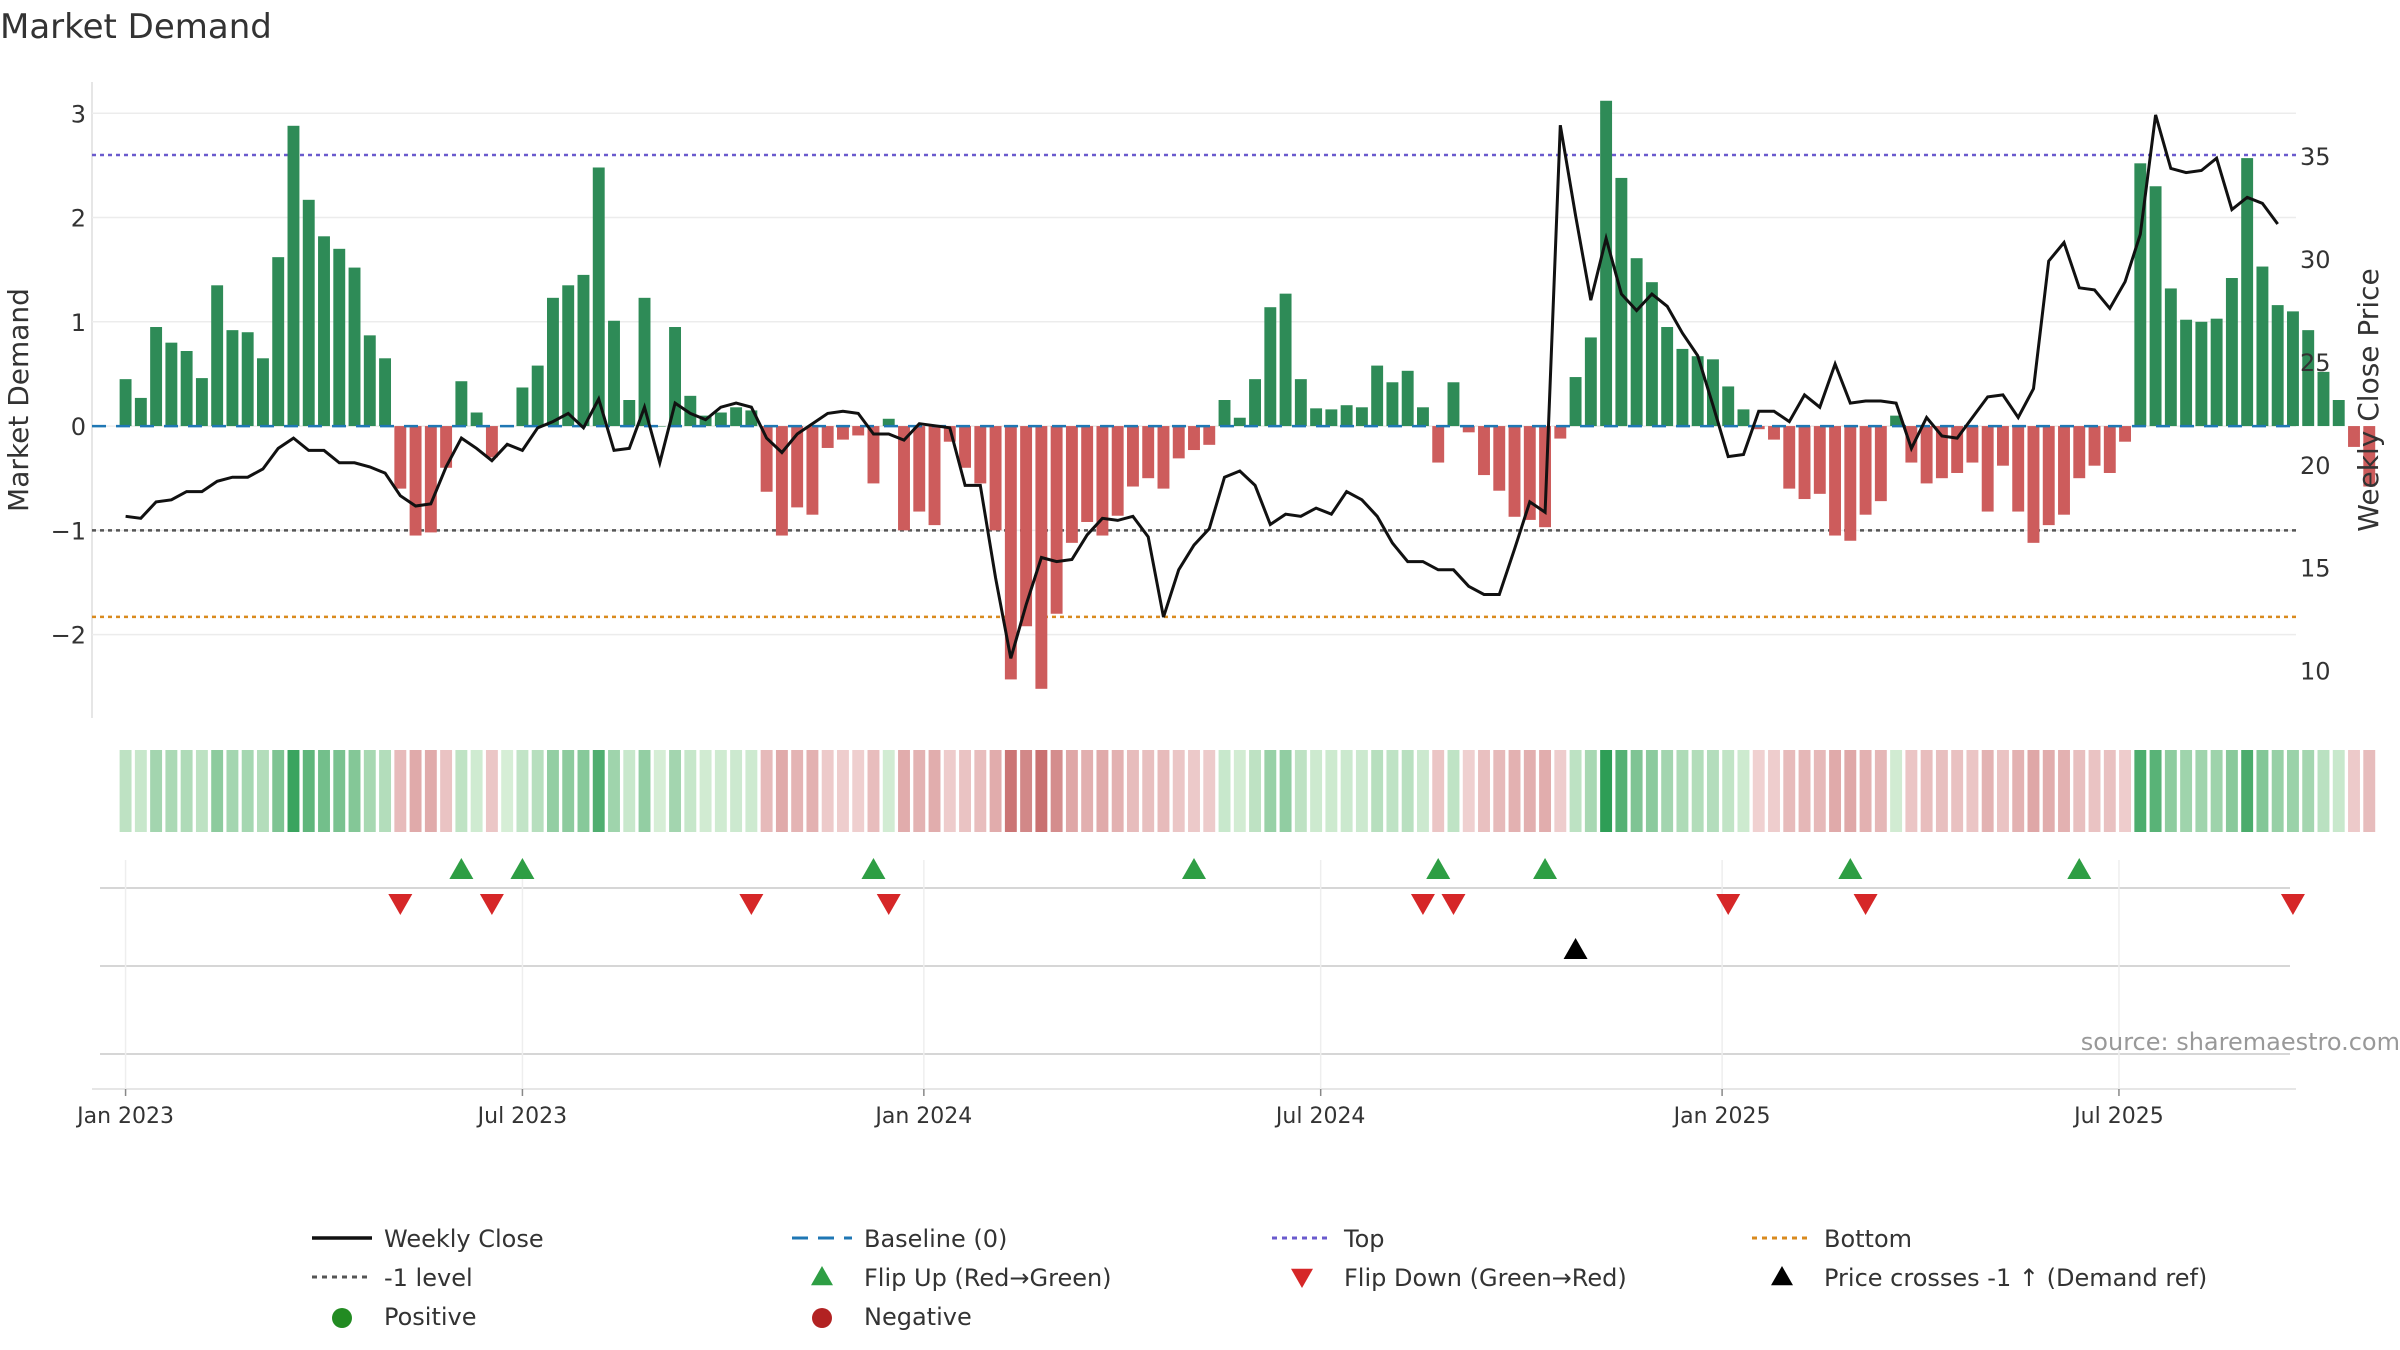  What do you see at coordinates (404, 1317) in the screenshot?
I see `legend-item: Positive` at bounding box center [404, 1317].